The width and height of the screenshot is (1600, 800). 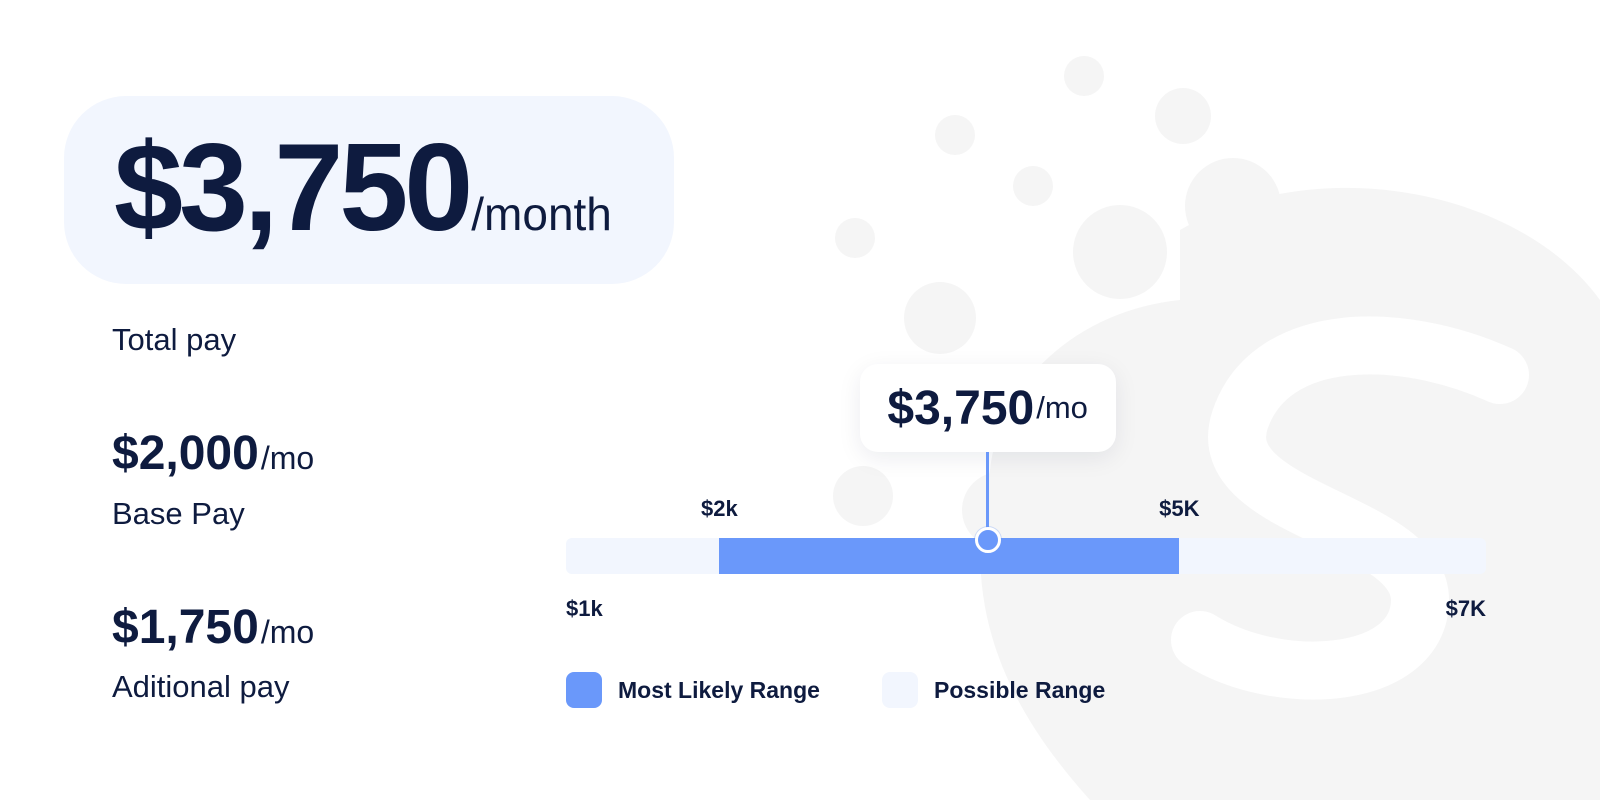 What do you see at coordinates (987, 540) in the screenshot?
I see `marker-dot` at bounding box center [987, 540].